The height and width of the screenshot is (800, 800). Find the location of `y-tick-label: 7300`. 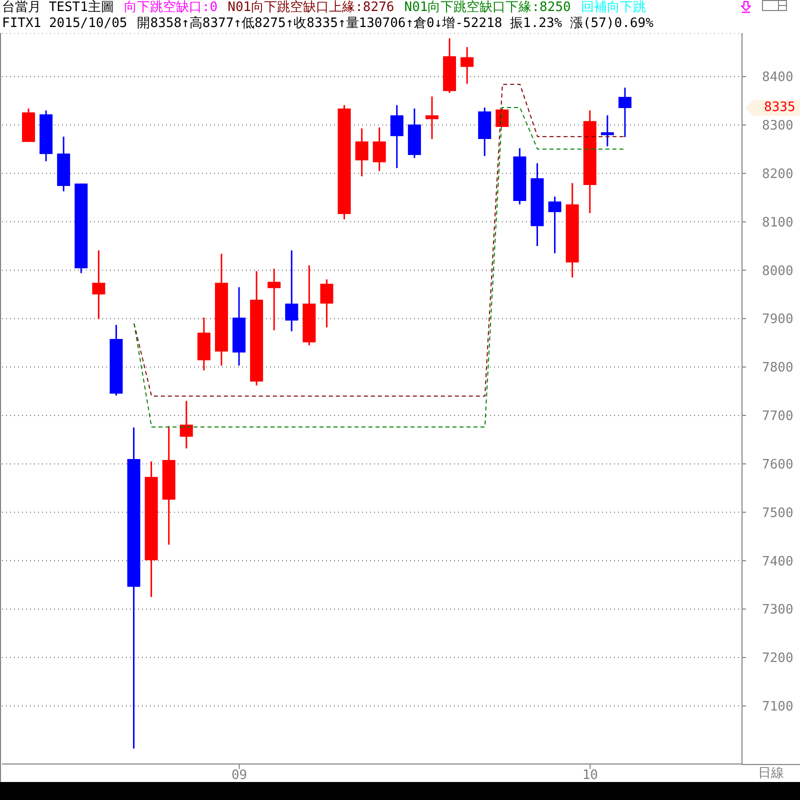

y-tick-label: 7300 is located at coordinates (778, 610).